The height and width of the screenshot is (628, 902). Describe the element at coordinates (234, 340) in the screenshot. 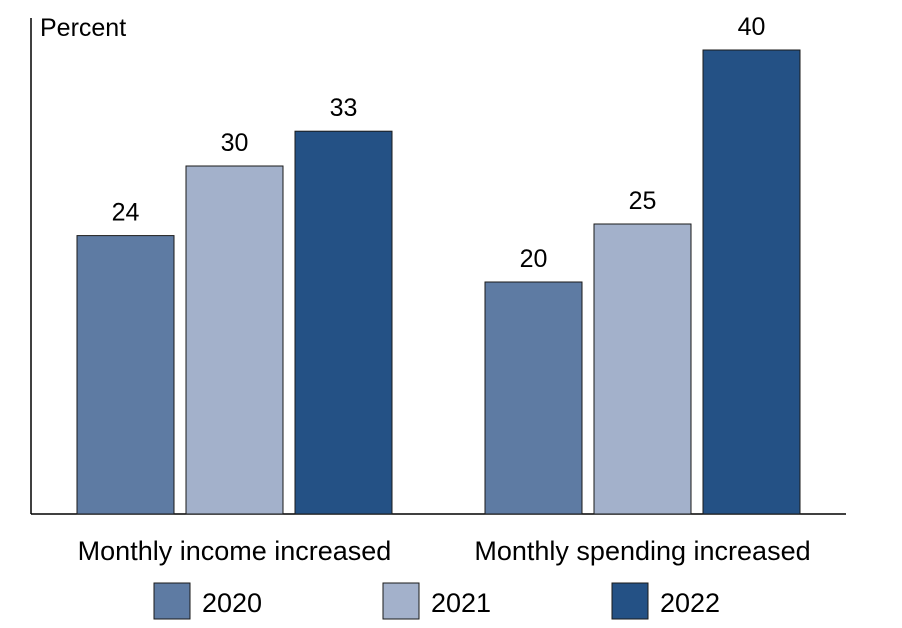

I see `bar-2021-income` at that location.